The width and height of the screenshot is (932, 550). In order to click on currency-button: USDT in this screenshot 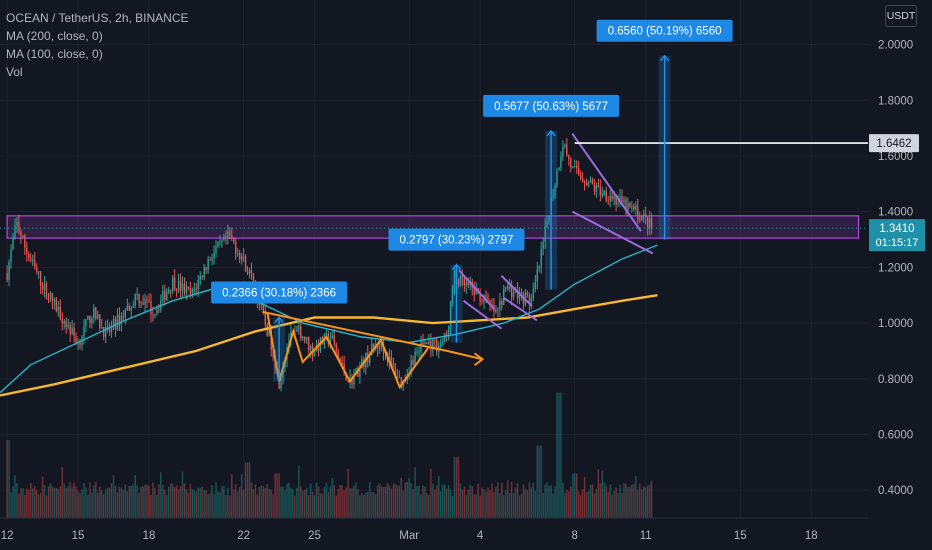, I will do `click(901, 16)`.